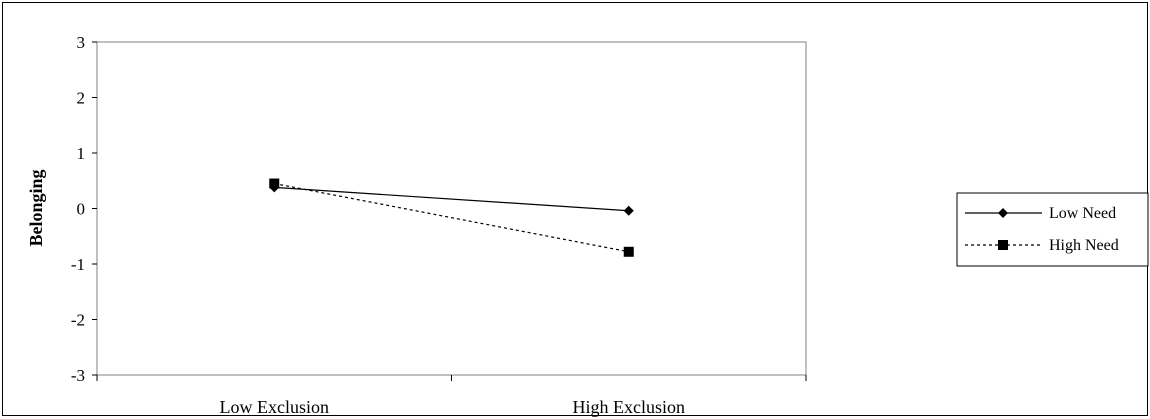 Image resolution: width=1150 pixels, height=419 pixels. What do you see at coordinates (81, 42) in the screenshot?
I see `y-tick-label: 3` at bounding box center [81, 42].